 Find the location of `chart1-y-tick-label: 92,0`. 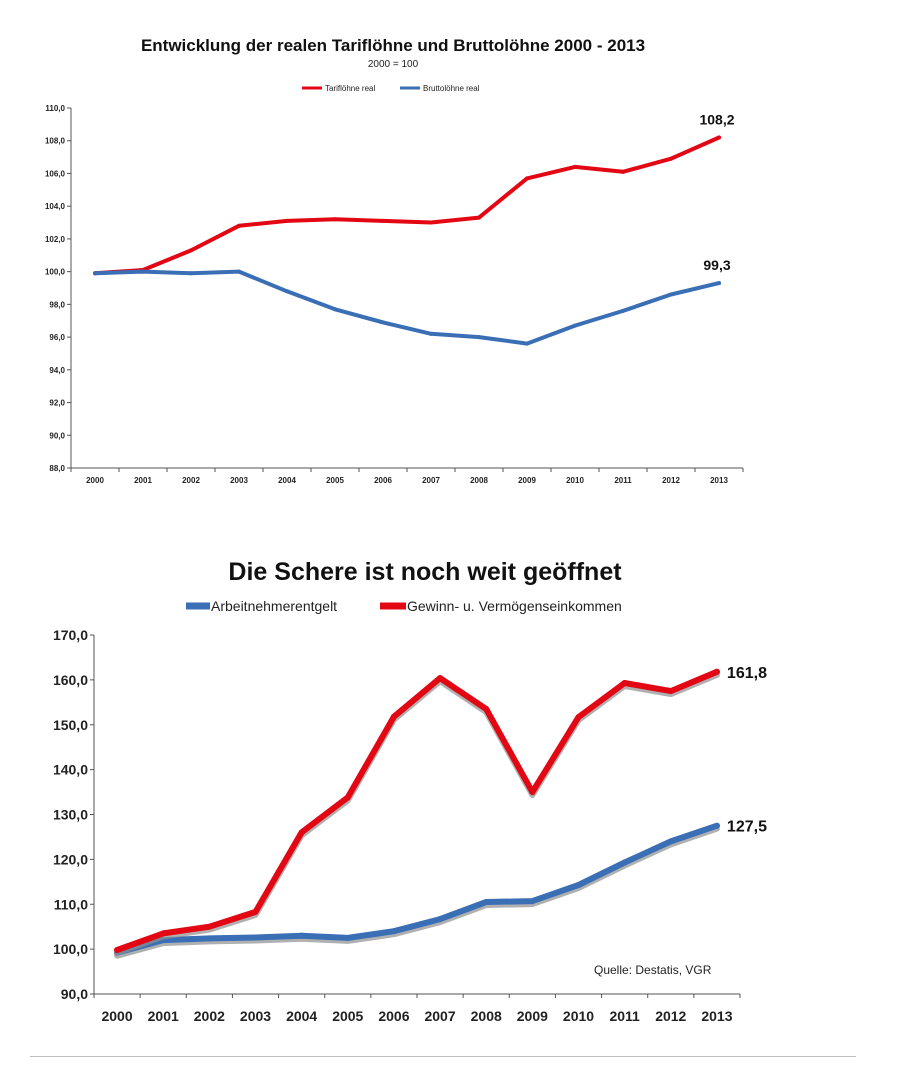

chart1-y-tick-label: 92,0 is located at coordinates (57, 403).